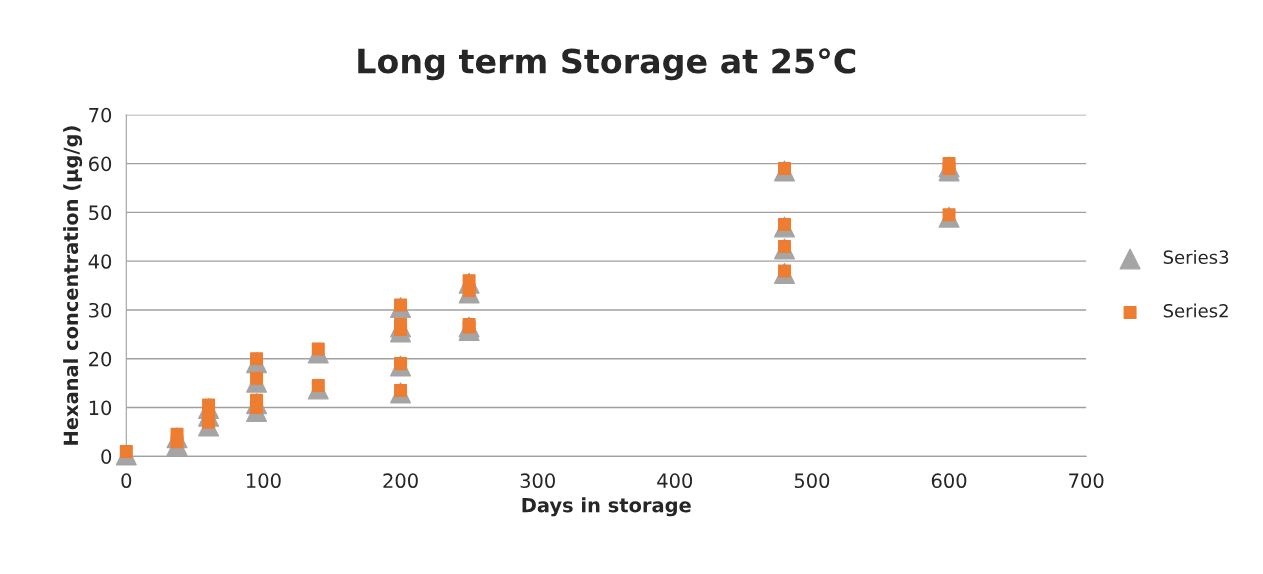  I want to click on x-tick-label: 100, so click(264, 481).